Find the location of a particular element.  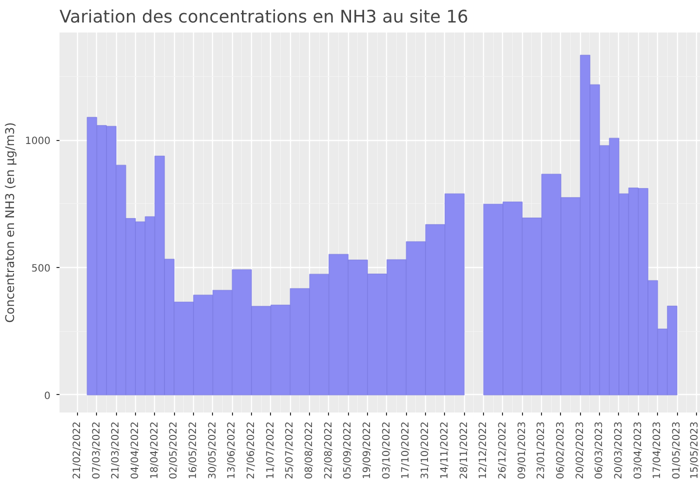

x-tick-label: 06/03/2023 is located at coordinates (600, 450).